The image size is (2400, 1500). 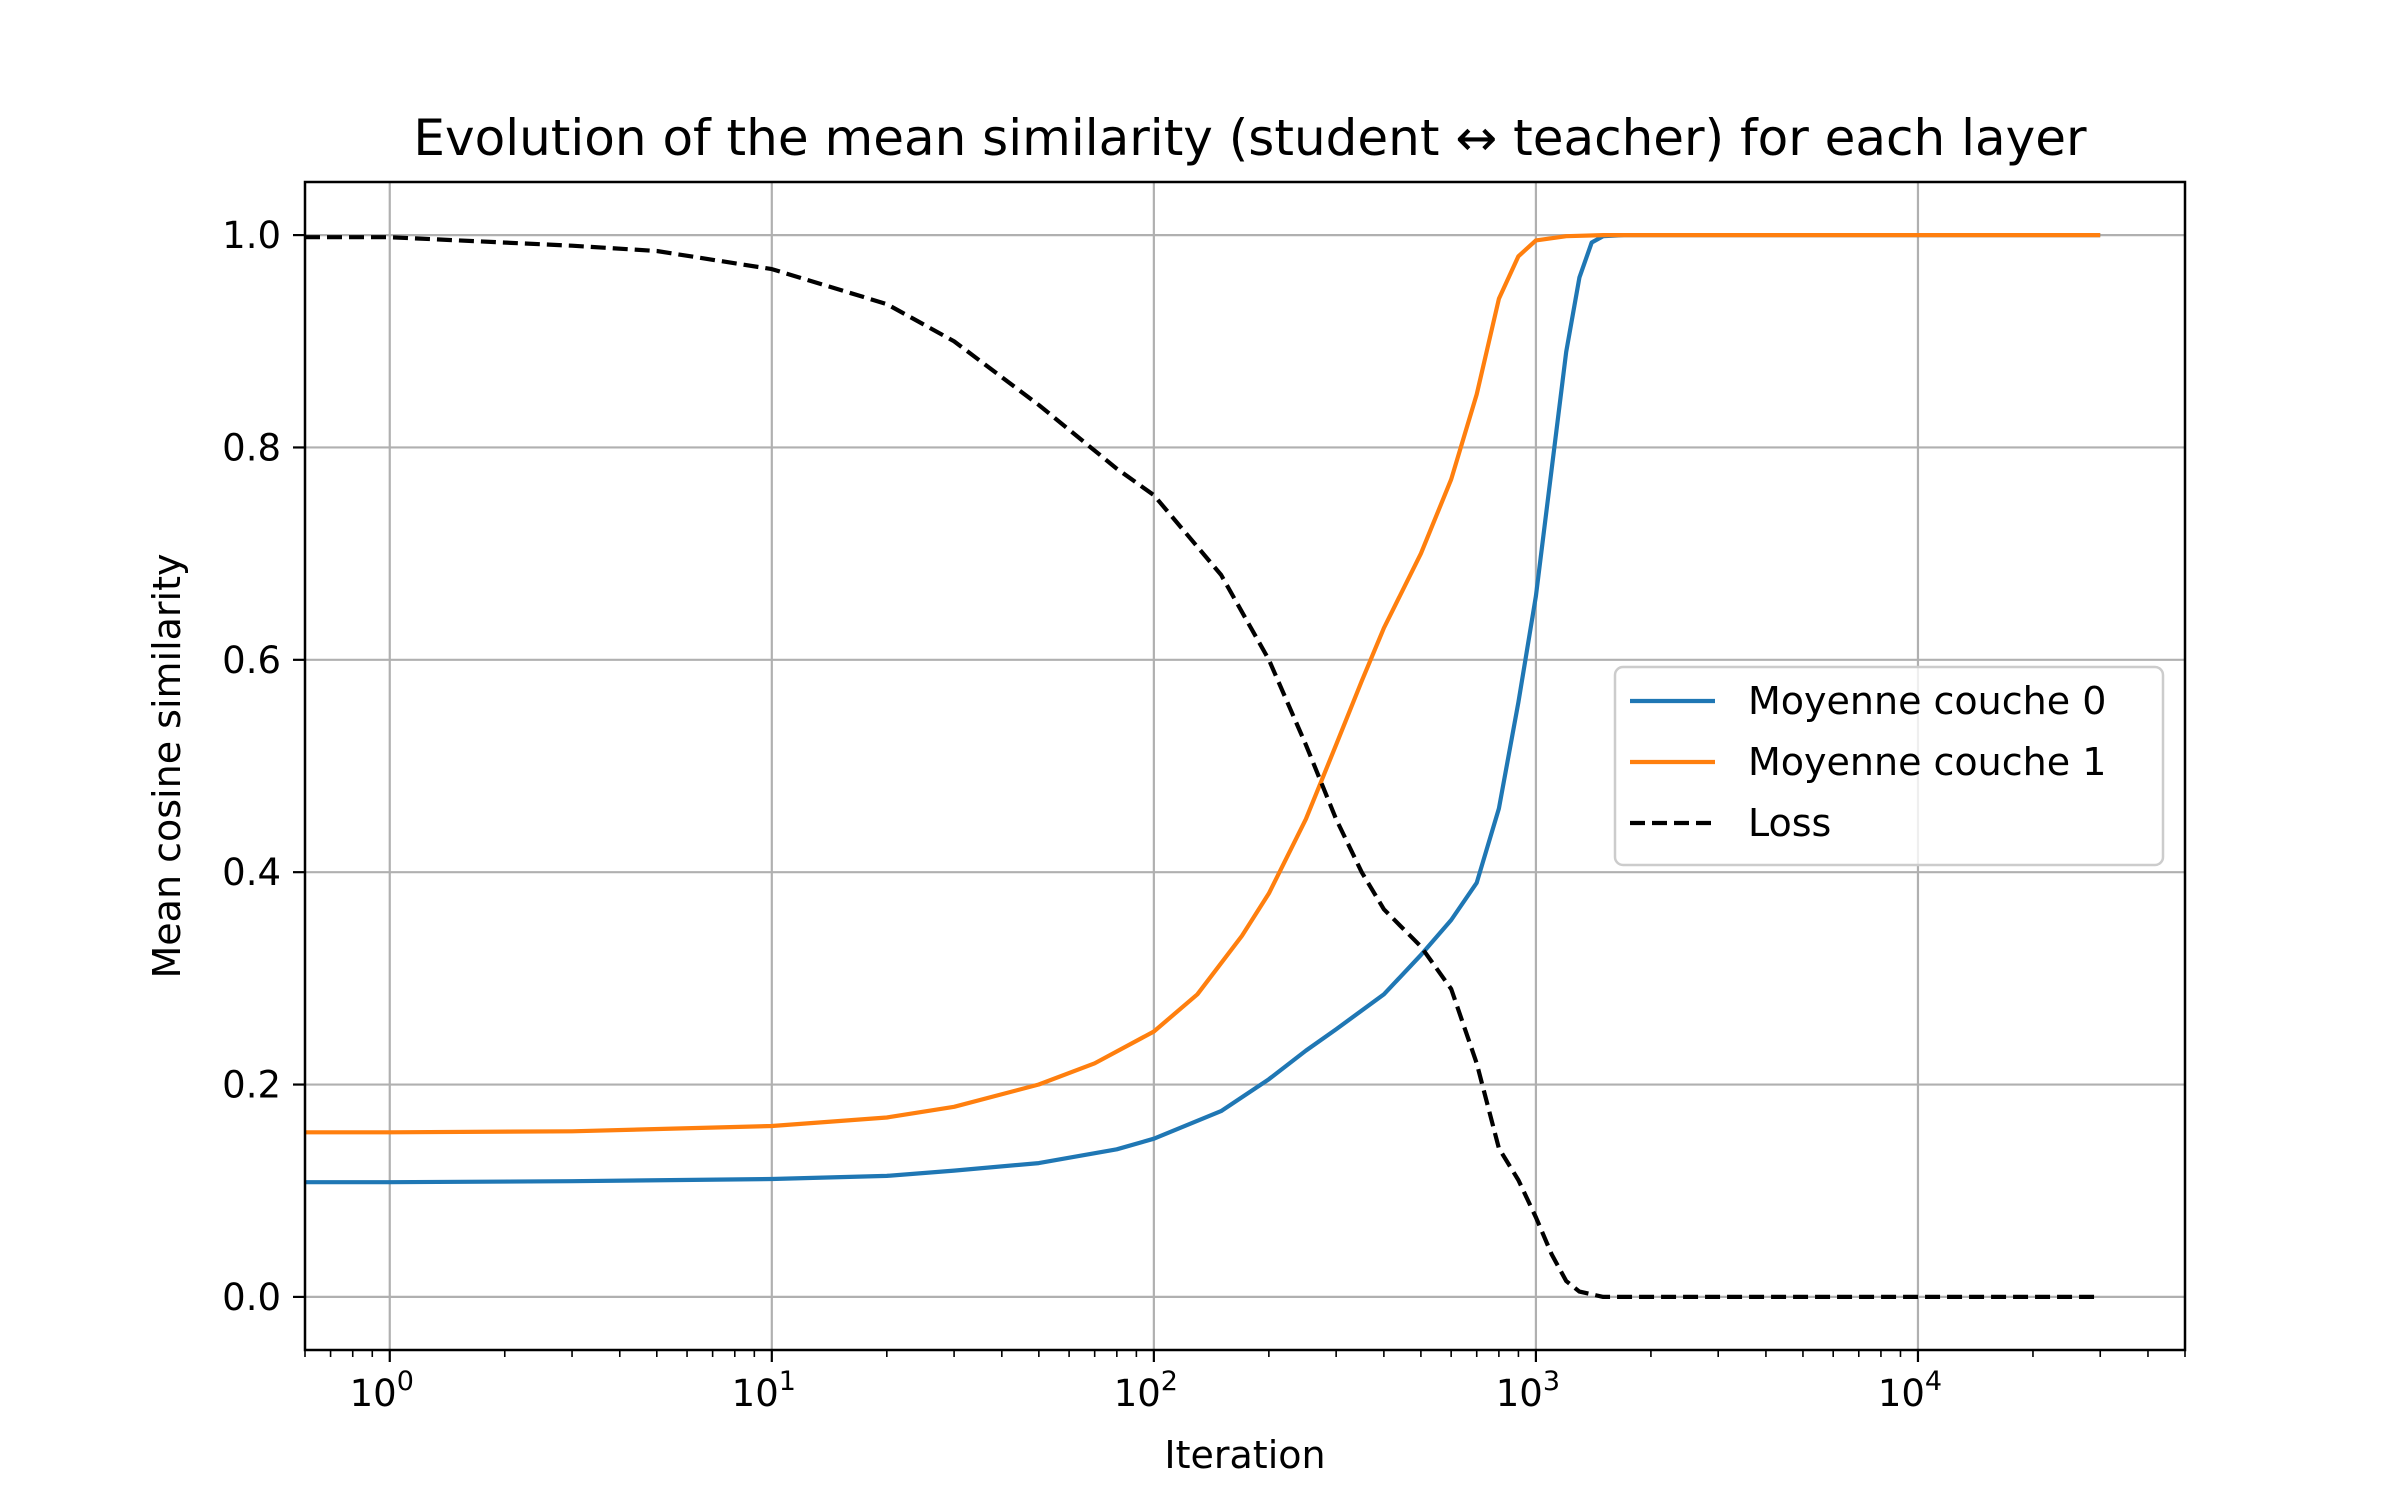 What do you see at coordinates (1927, 701) in the screenshot?
I see `legend-label: Moyenne couche 0` at bounding box center [1927, 701].